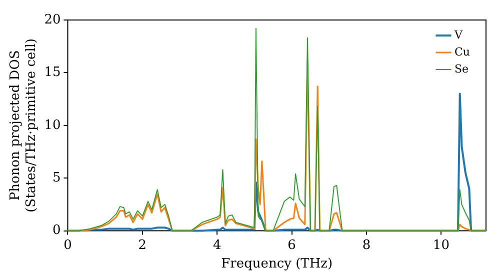 The width and height of the screenshot is (500, 280). What do you see at coordinates (277, 264) in the screenshot?
I see `x-axis-title: Frequency (THz)` at bounding box center [277, 264].